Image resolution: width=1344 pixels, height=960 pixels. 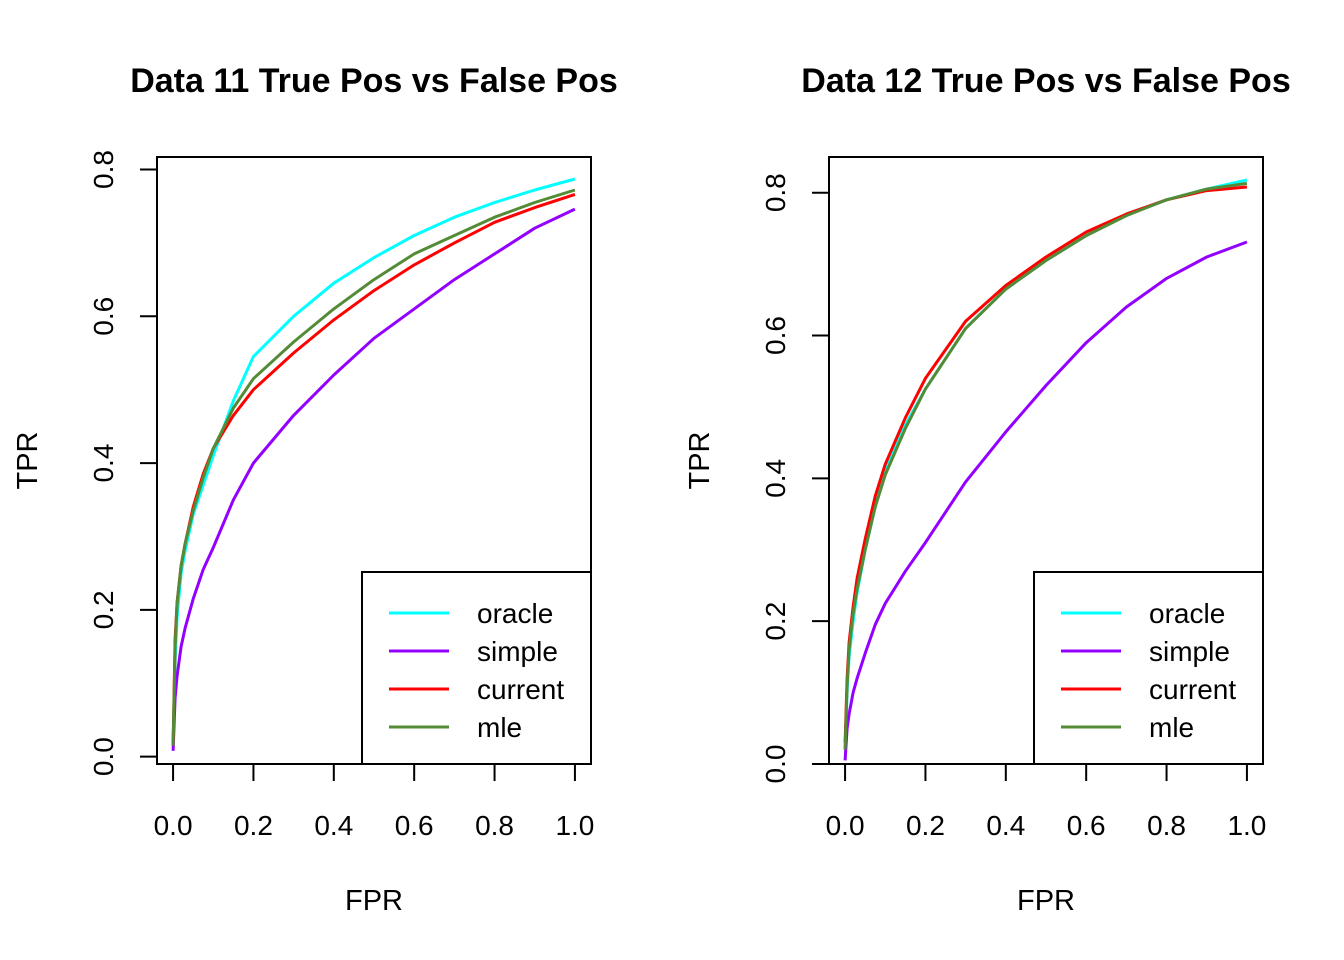 I want to click on chart-title: Data 12 True Pos vs False Pos, so click(x=1045, y=81).